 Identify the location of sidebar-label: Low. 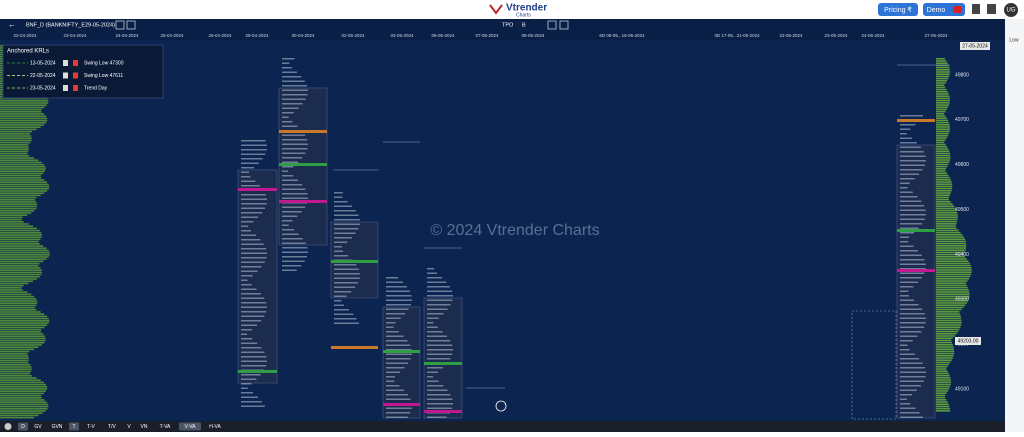
(1014, 40).